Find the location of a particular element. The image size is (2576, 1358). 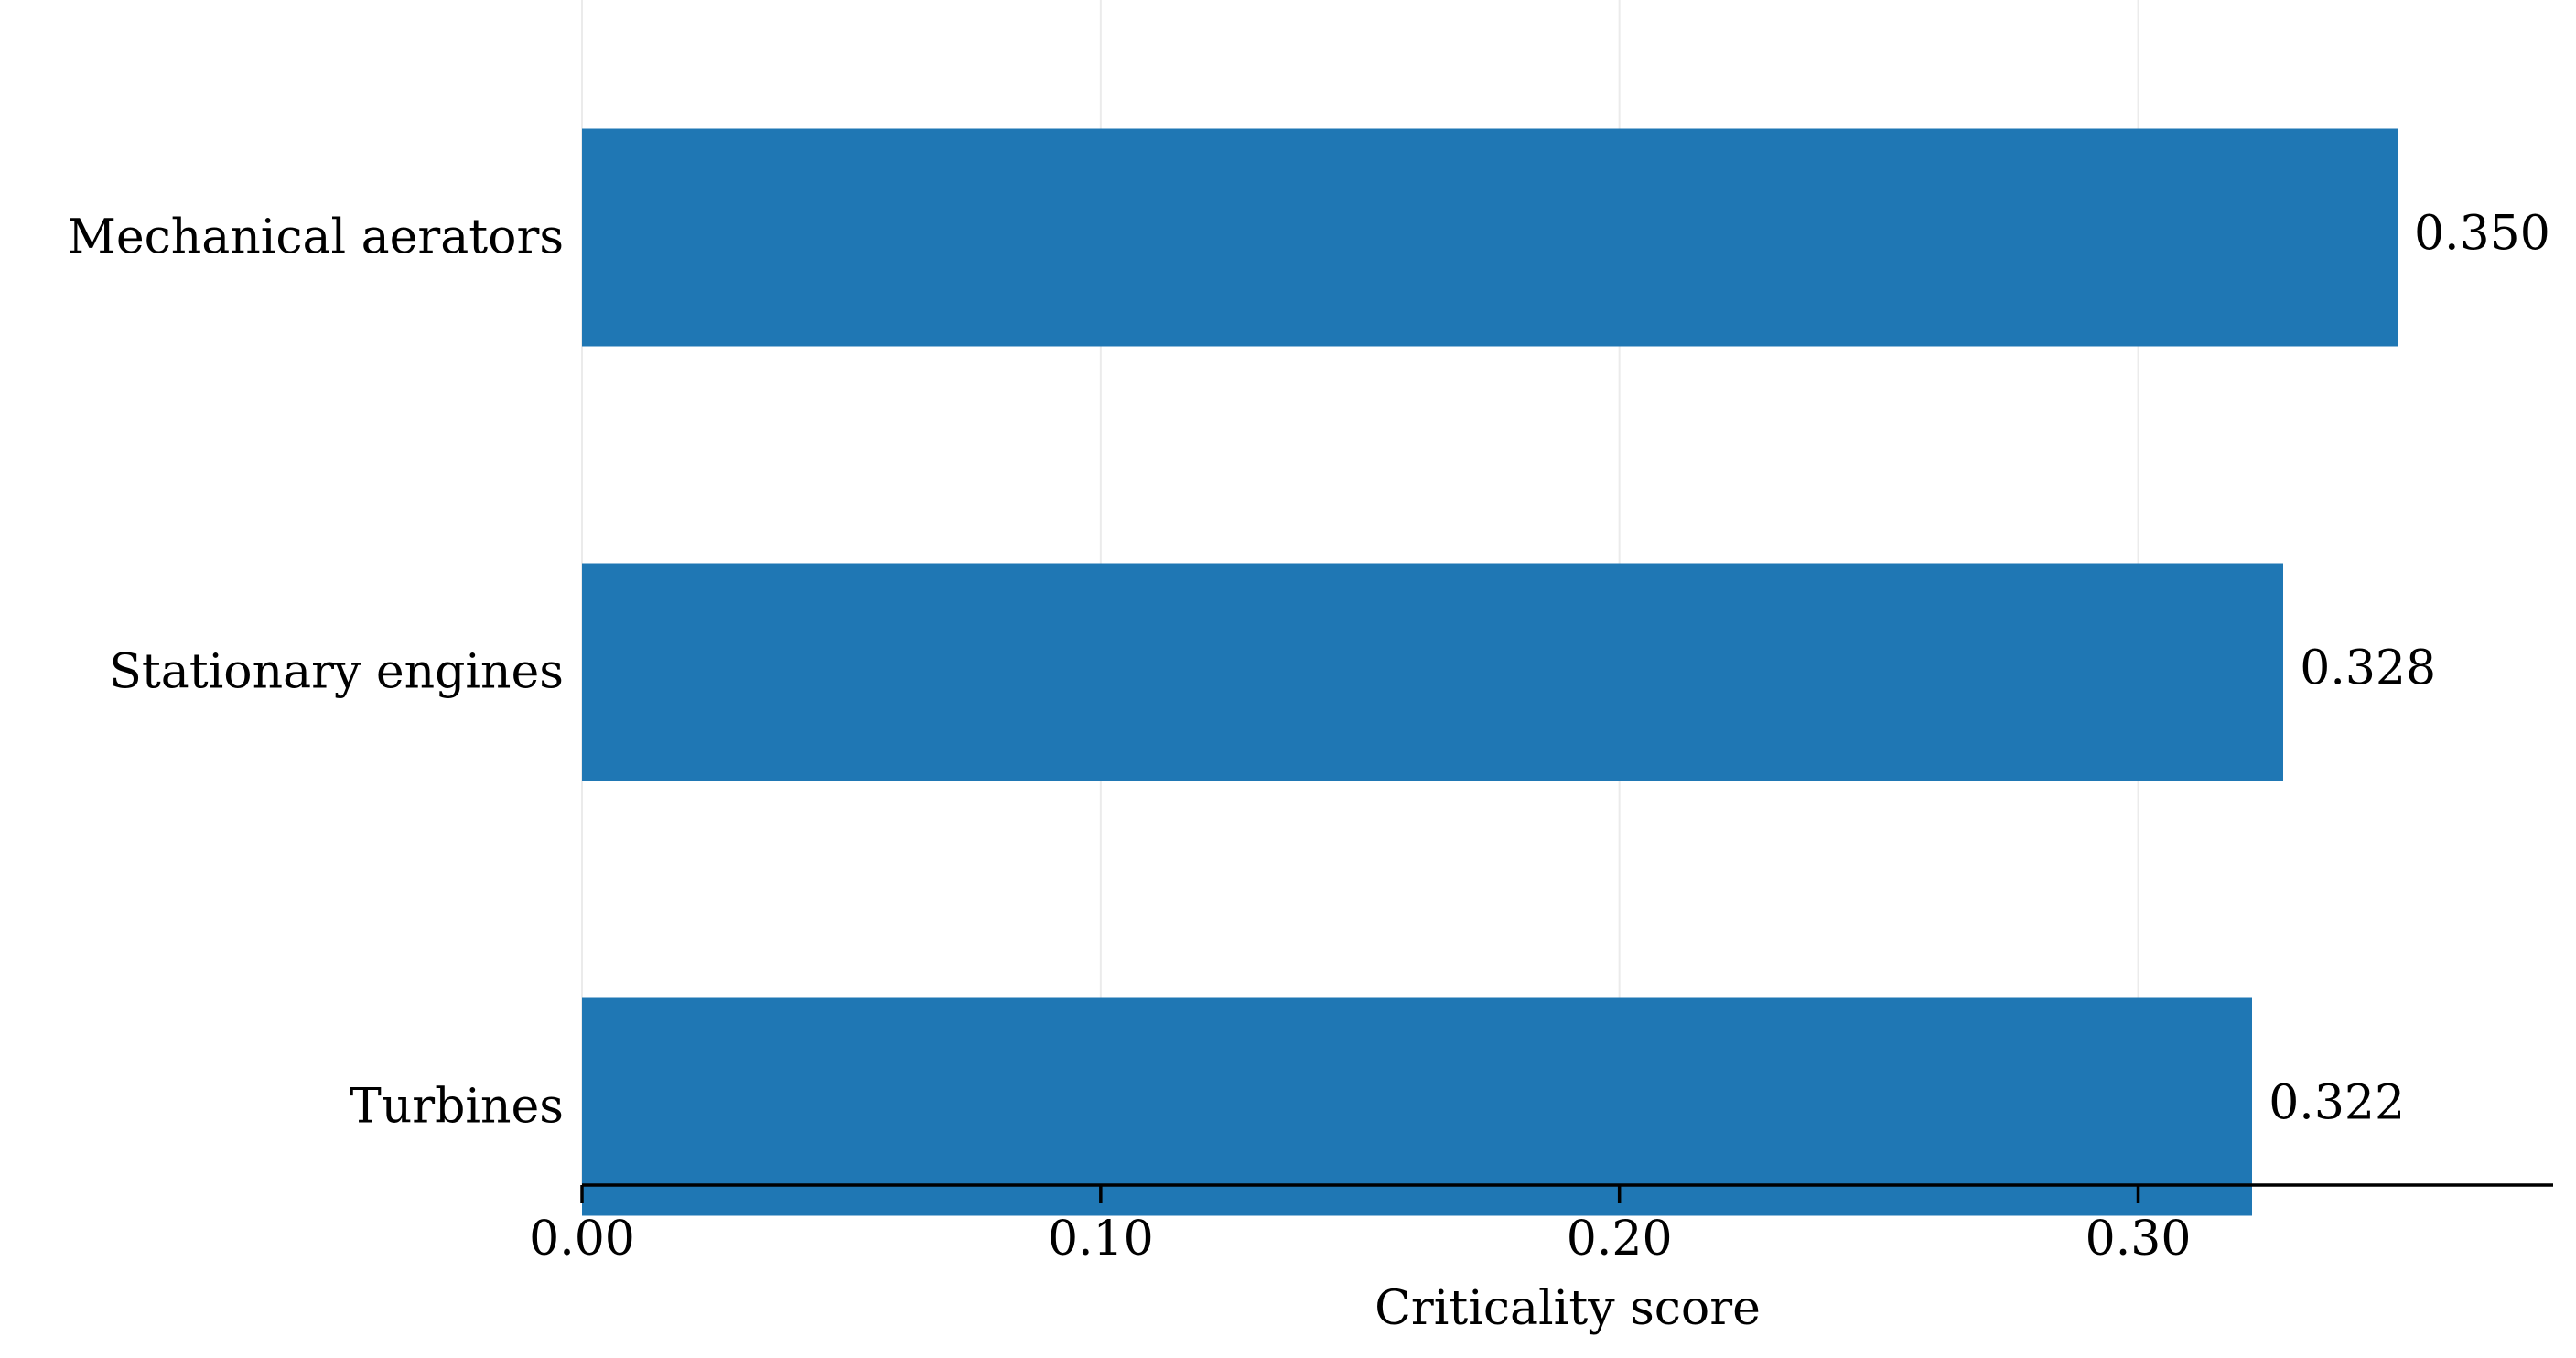

x-tick-label-3: 0.30 is located at coordinates (2139, 1239).